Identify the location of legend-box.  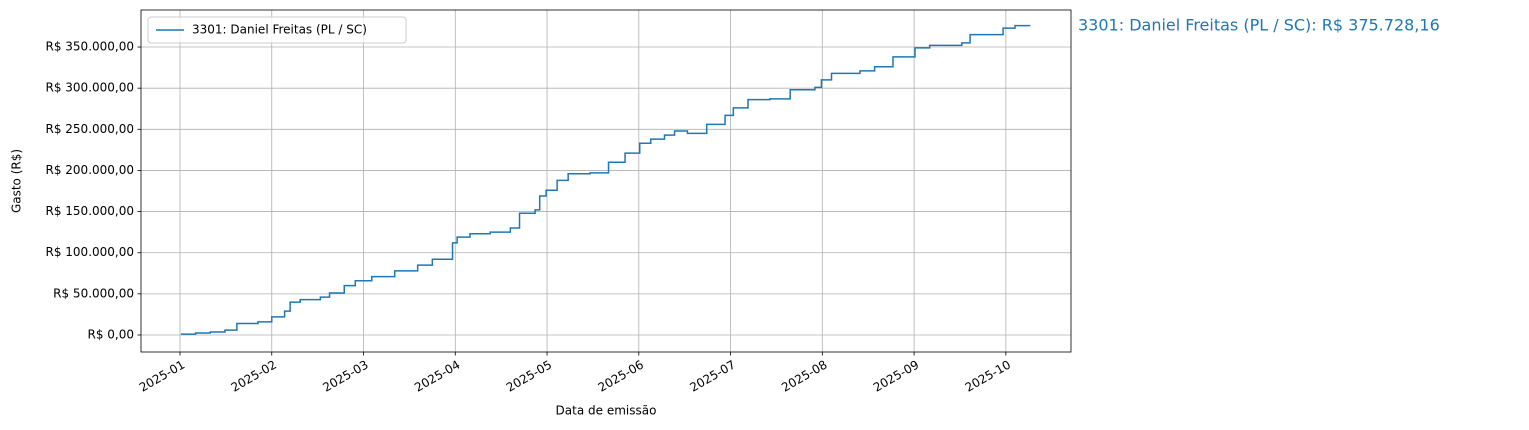
(277, 30).